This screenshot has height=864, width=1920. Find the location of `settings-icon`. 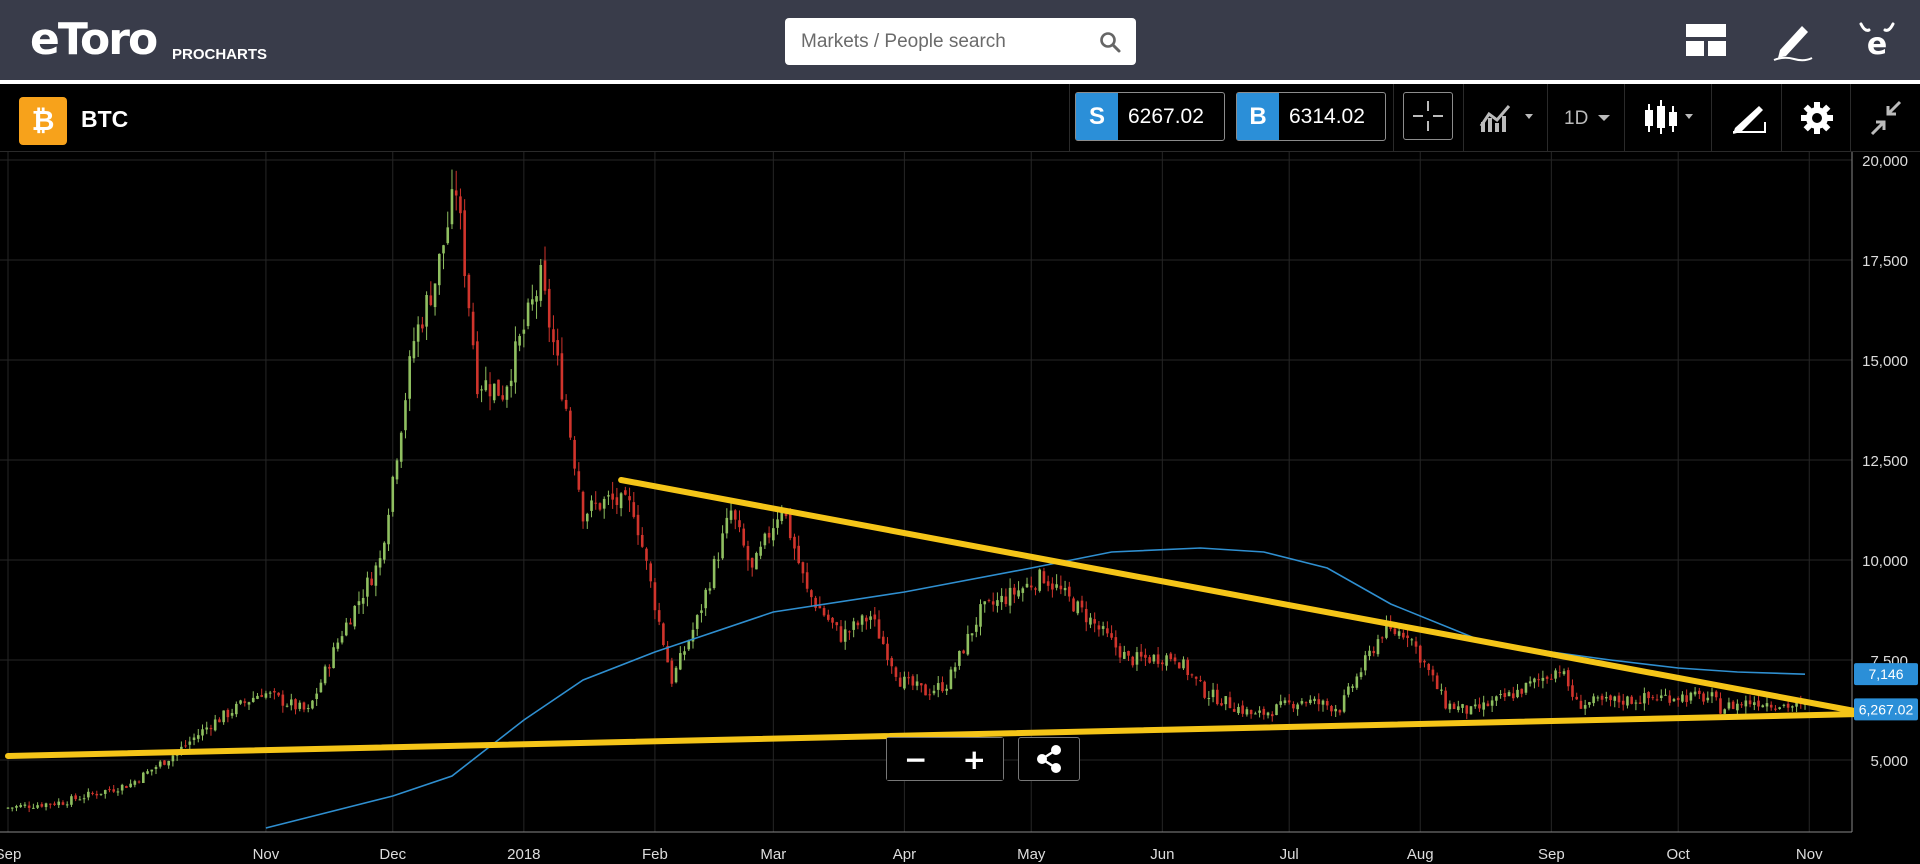

settings-icon is located at coordinates (1817, 118).